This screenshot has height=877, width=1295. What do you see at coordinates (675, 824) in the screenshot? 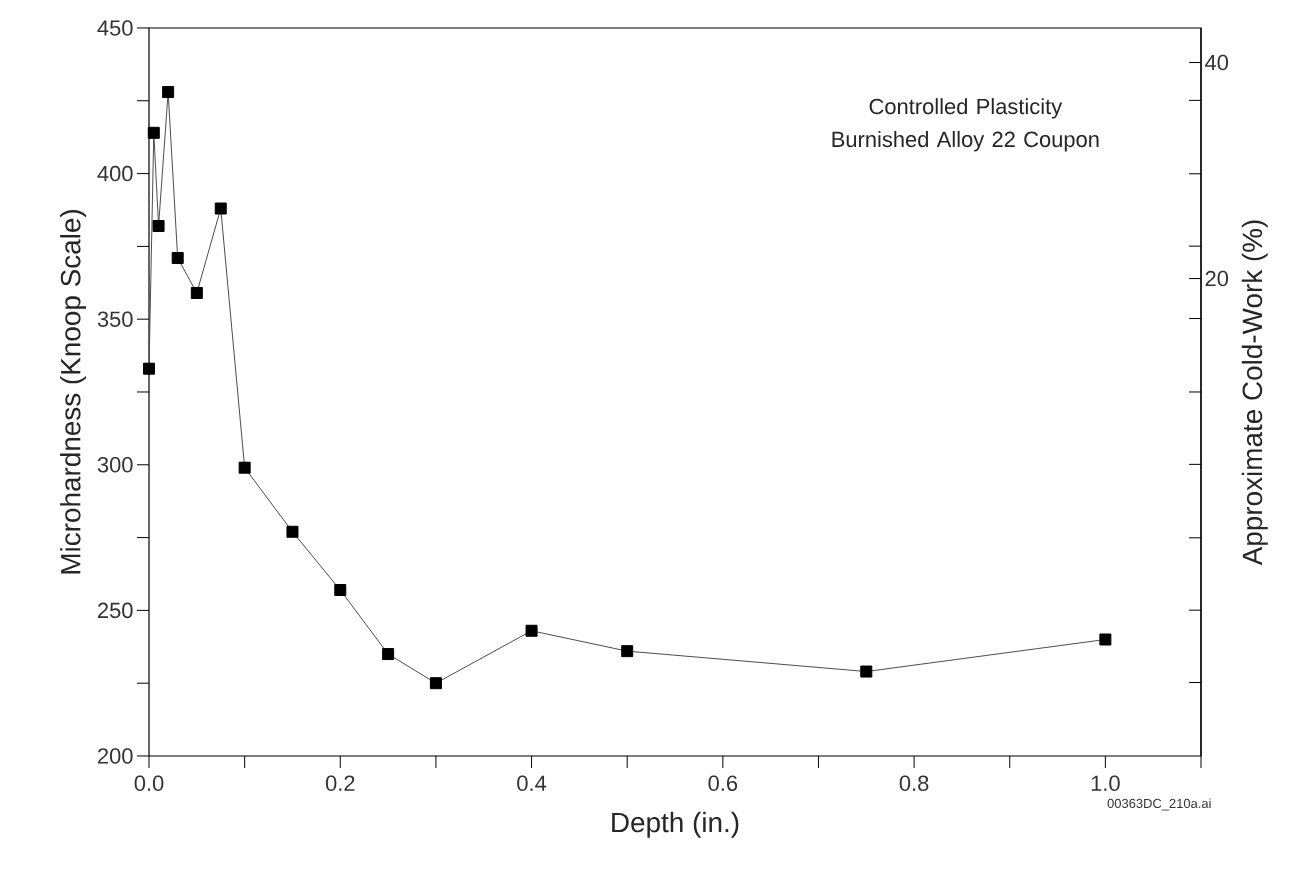
I see `x-axis-title: Depth (in.)` at bounding box center [675, 824].